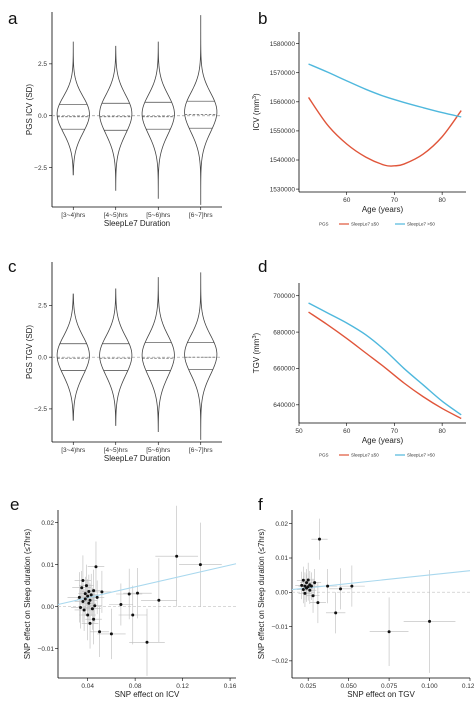  What do you see at coordinates (262, 18) in the screenshot?
I see `panel-letter-b: b` at bounding box center [262, 18].